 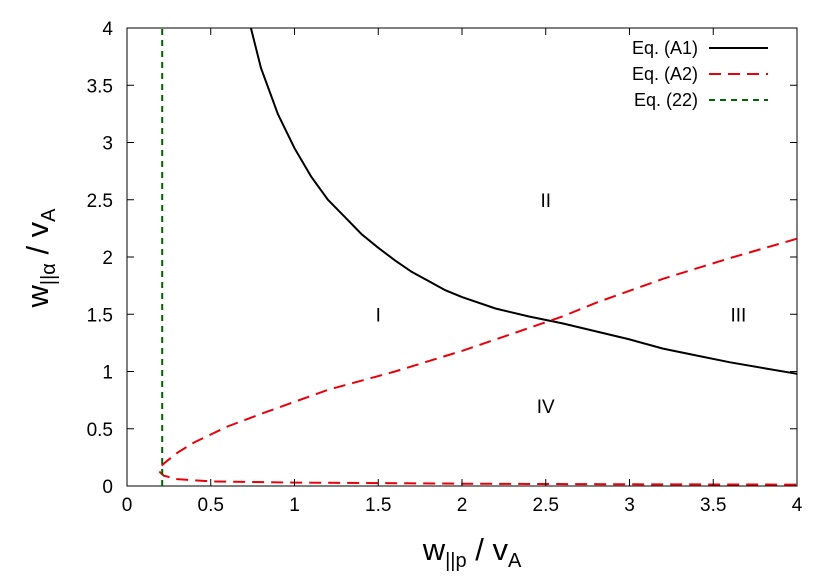 I want to click on legend-label: Eq. (A1), so click(x=665, y=48).